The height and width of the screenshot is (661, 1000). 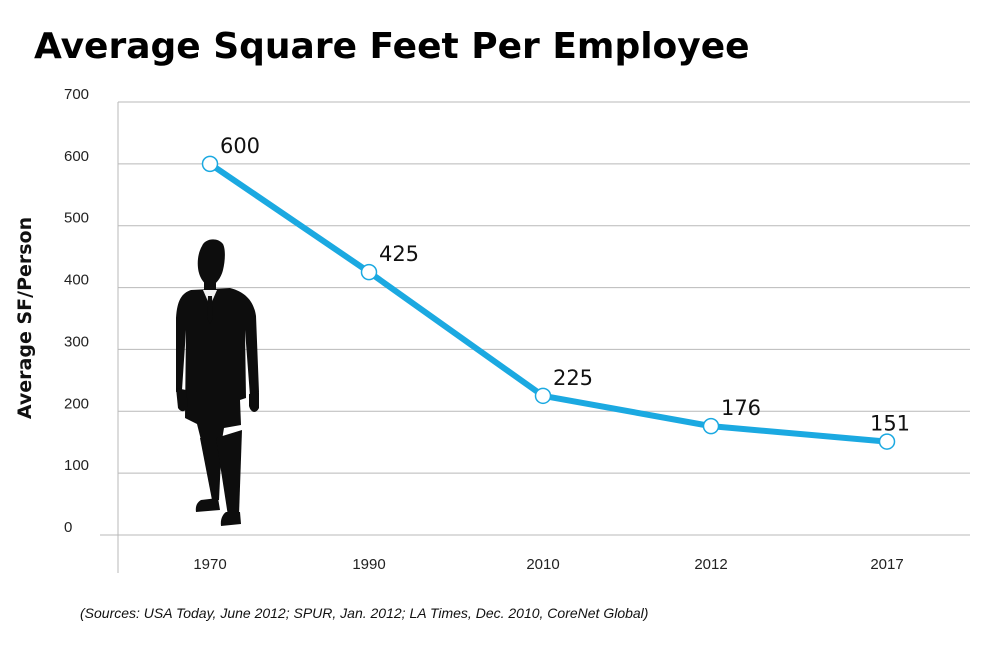 I want to click on data-label-2012: 176, so click(x=741, y=408).